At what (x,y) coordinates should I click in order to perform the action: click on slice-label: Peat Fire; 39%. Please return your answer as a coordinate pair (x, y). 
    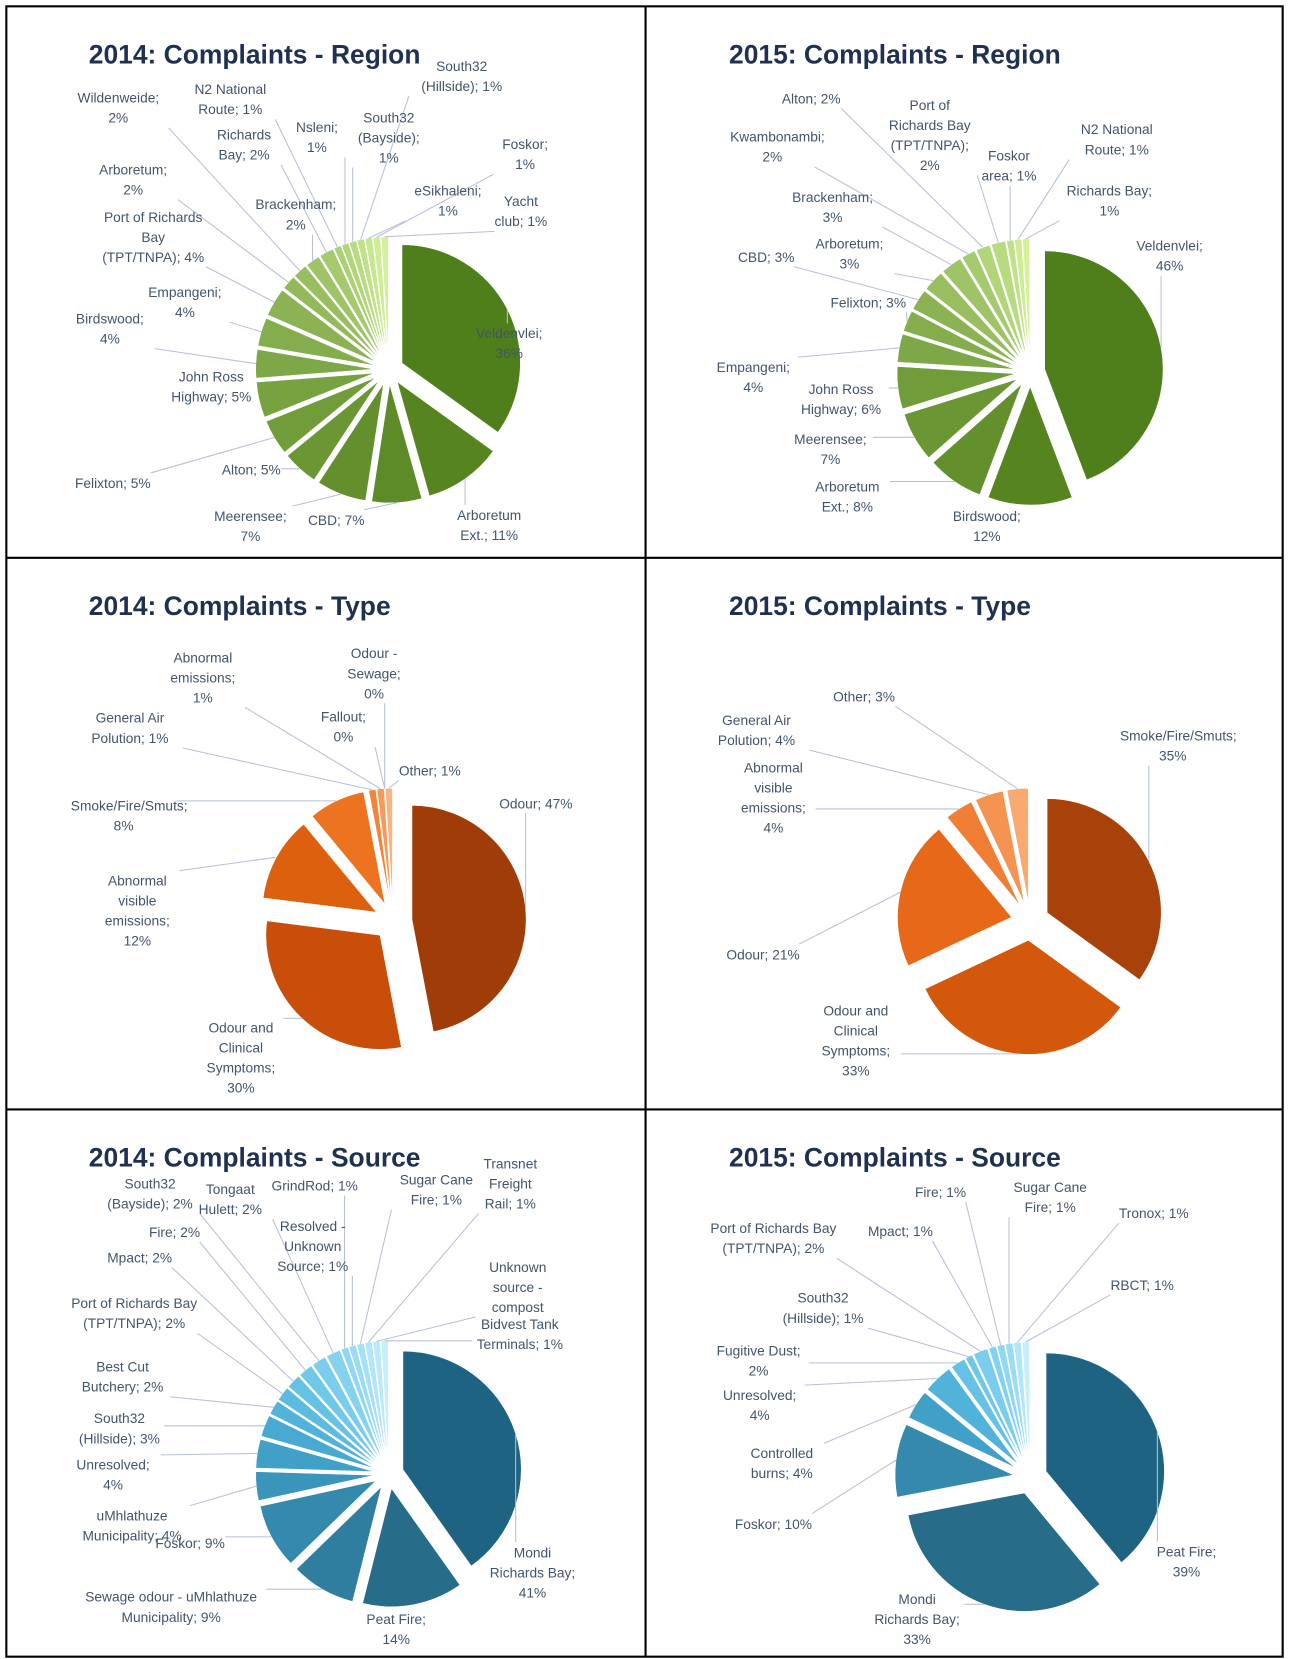
    Looking at the image, I should click on (1186, 1561).